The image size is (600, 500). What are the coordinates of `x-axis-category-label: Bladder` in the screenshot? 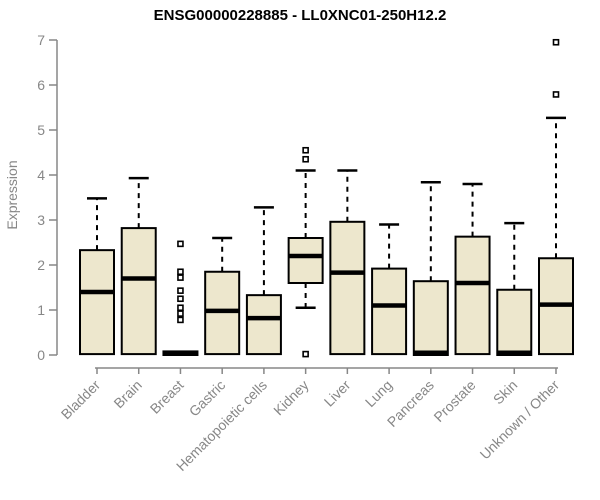 It's located at (81, 400).